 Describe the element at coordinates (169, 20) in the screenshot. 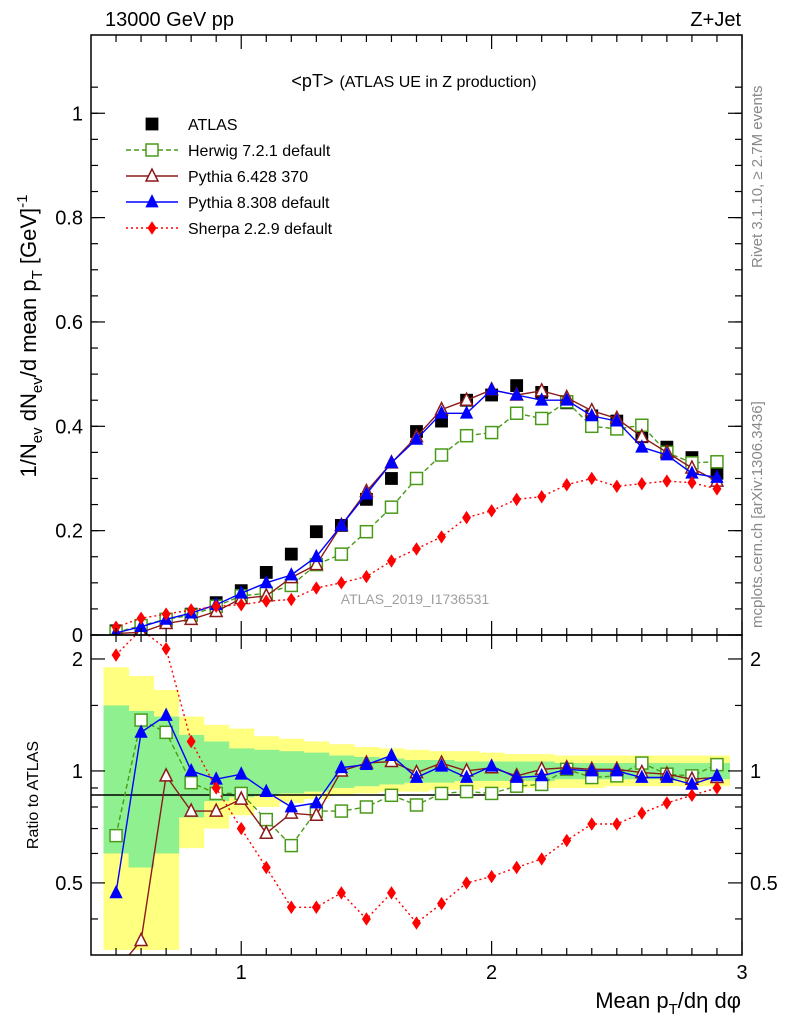

I see `header-left: 13000 GeV pp` at that location.